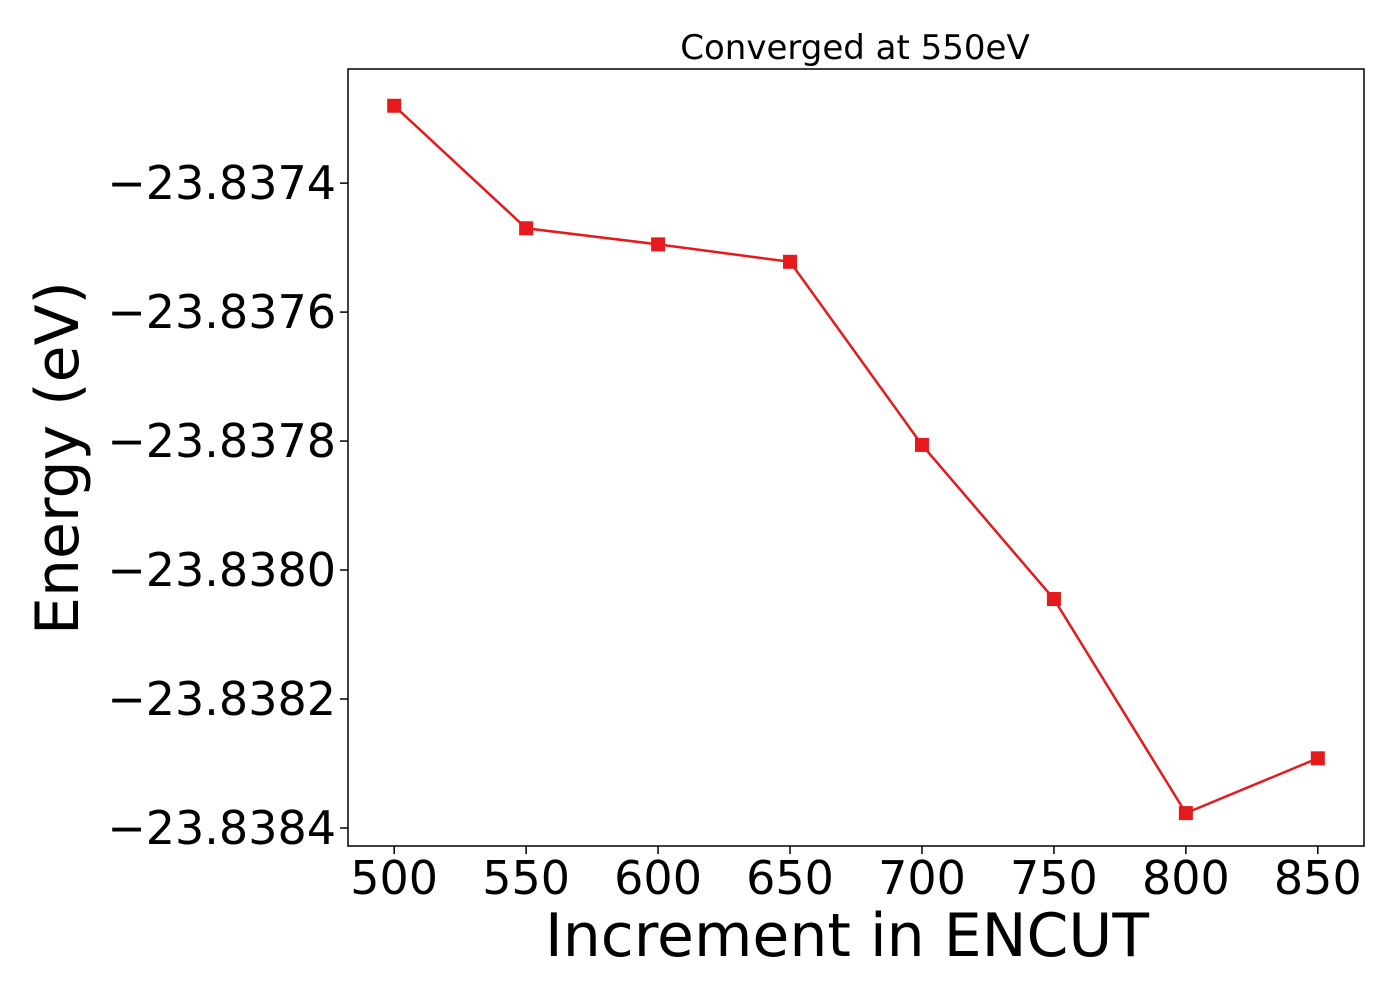  What do you see at coordinates (221, 441) in the screenshot?
I see `y-tick-label: −23.8378` at bounding box center [221, 441].